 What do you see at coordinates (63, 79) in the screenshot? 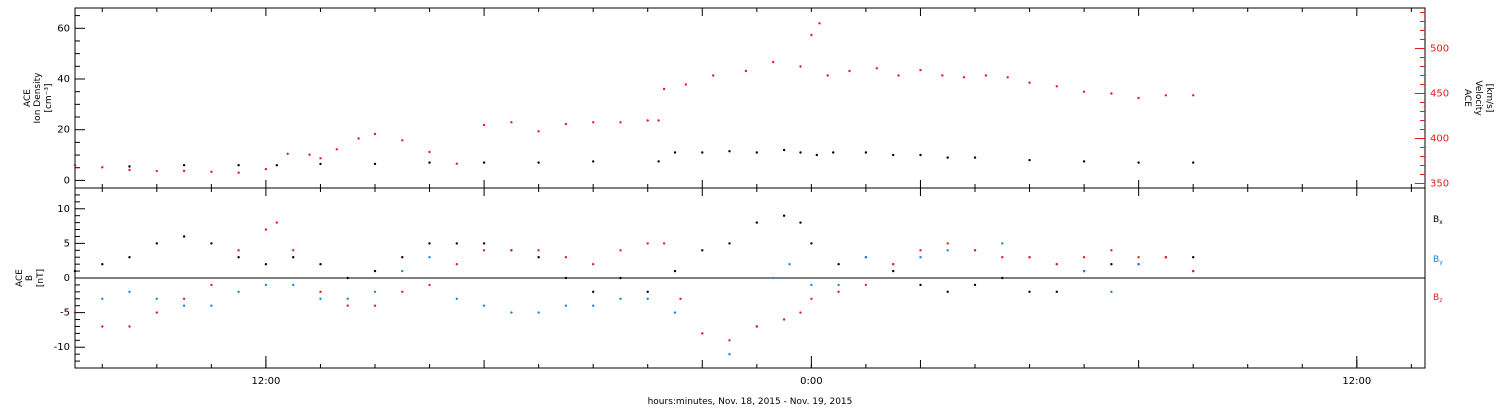
I see `density-tick-label: 40` at bounding box center [63, 79].